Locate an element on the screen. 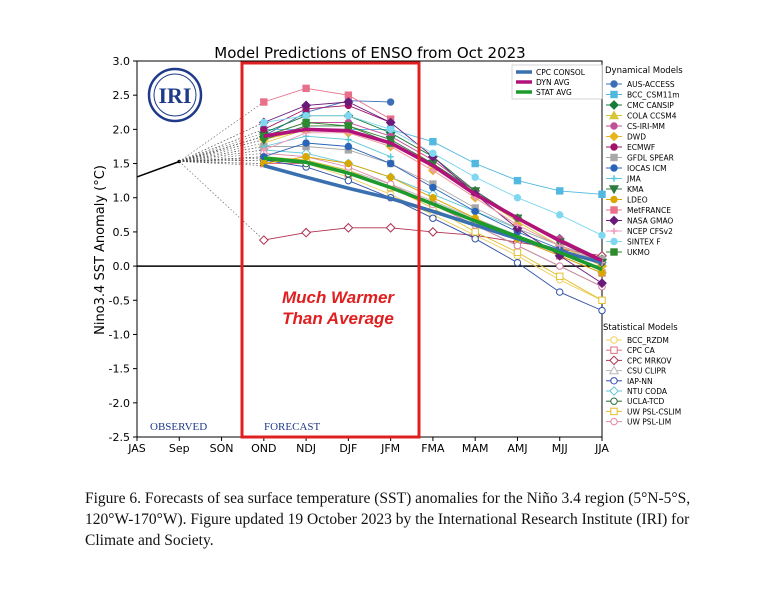 This screenshot has width=760, height=601. statistical-legend-label: CSU CLIPR is located at coordinates (646, 371).